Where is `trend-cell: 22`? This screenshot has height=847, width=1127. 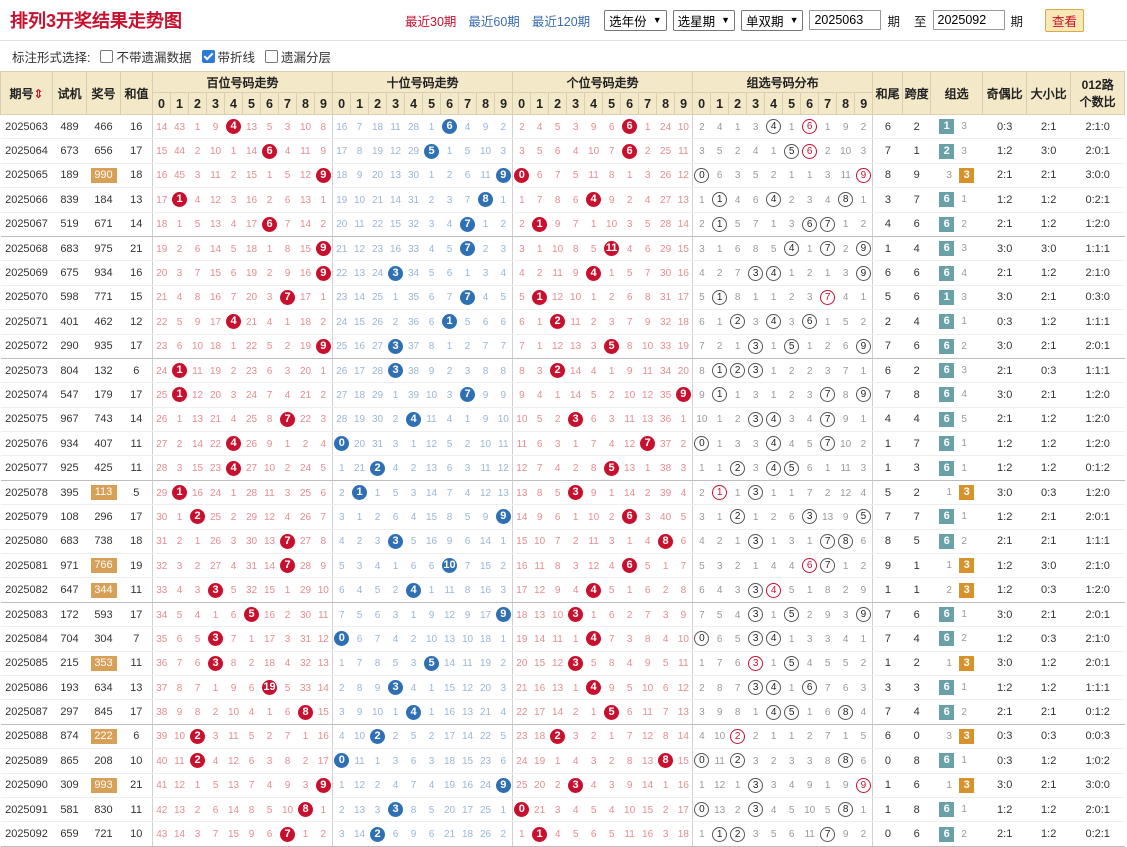
trend-cell: 22 is located at coordinates (215, 444).